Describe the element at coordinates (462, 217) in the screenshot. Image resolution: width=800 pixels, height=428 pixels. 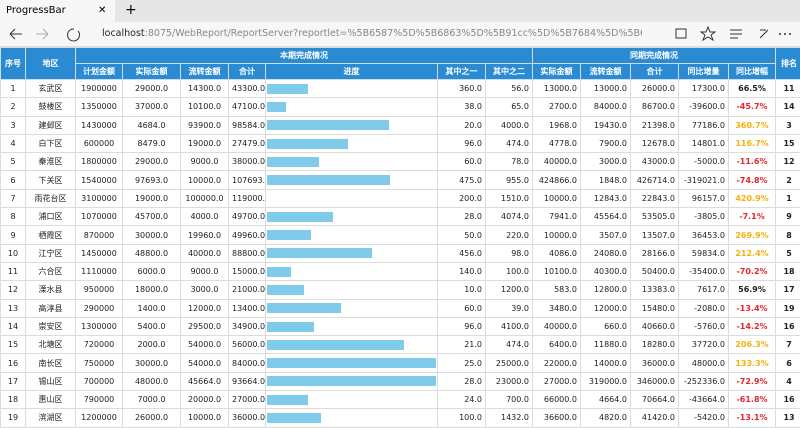
I see `cell: 28.0` at that location.